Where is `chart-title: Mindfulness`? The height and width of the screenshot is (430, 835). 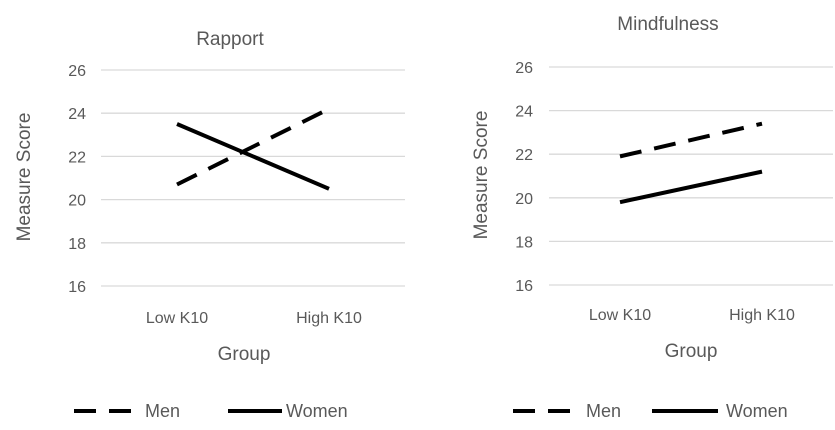 chart-title: Mindfulness is located at coordinates (667, 24).